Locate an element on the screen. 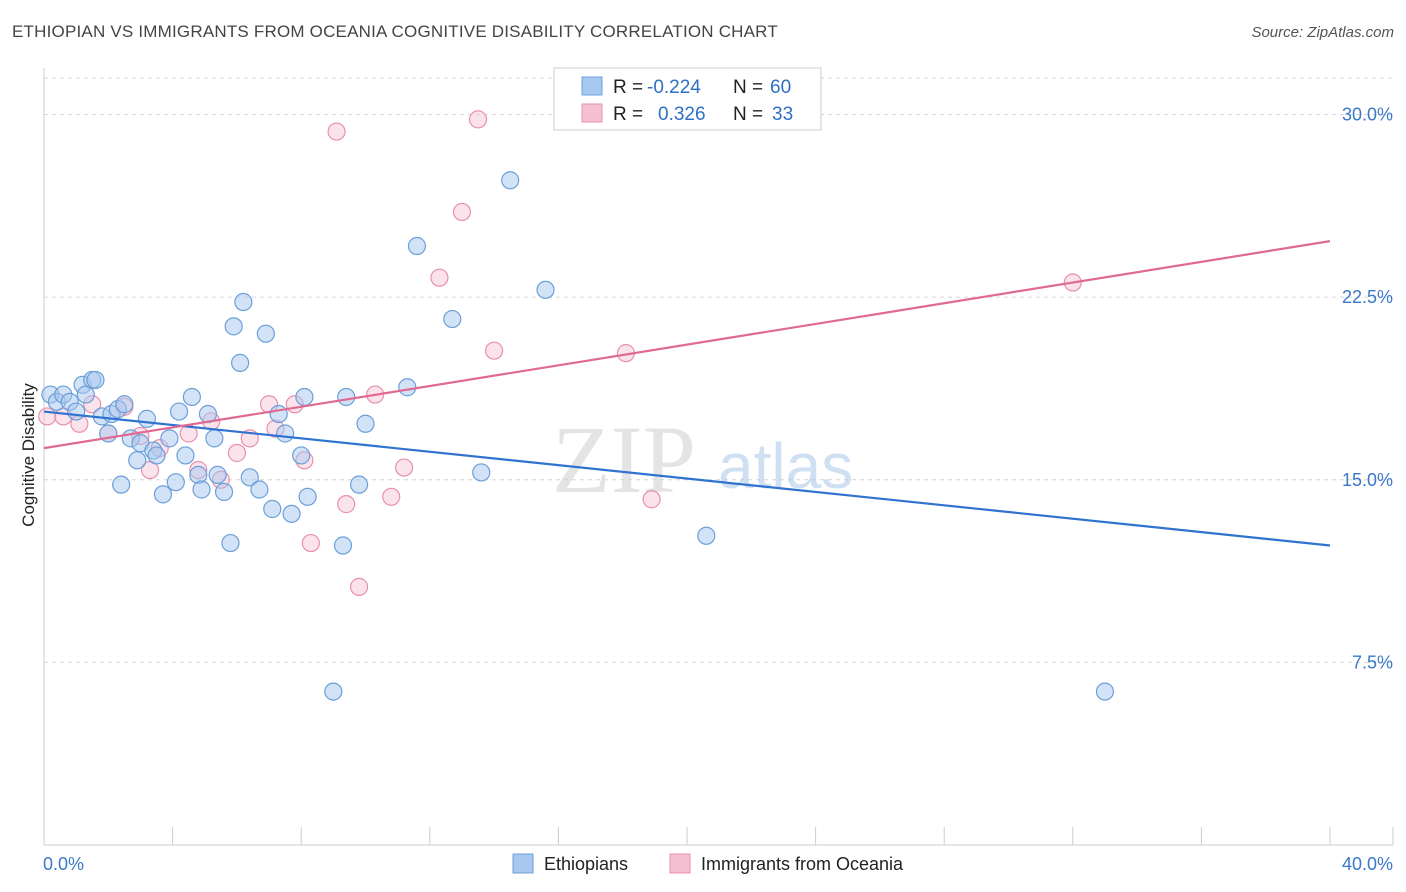 This screenshot has height=892, width=1406. y-tick-labels: 7.5% 15.0% 22.5% 30.0% is located at coordinates (1367, 389).